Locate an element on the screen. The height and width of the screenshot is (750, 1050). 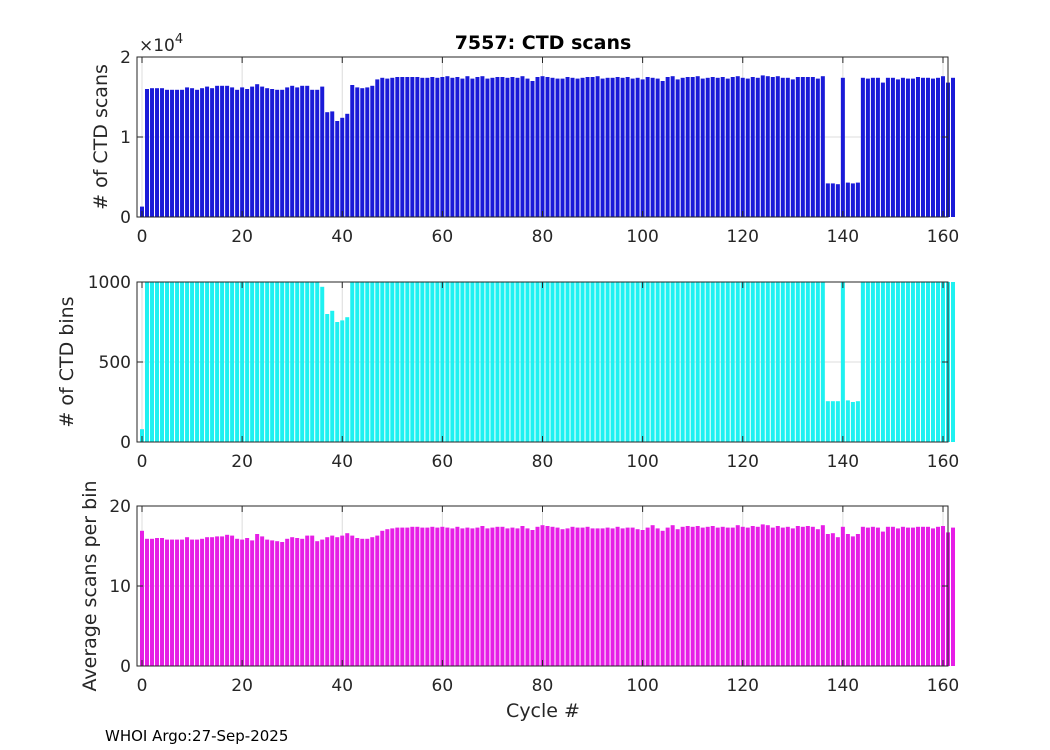
y-tick-label: 0 is located at coordinates (125, 443).